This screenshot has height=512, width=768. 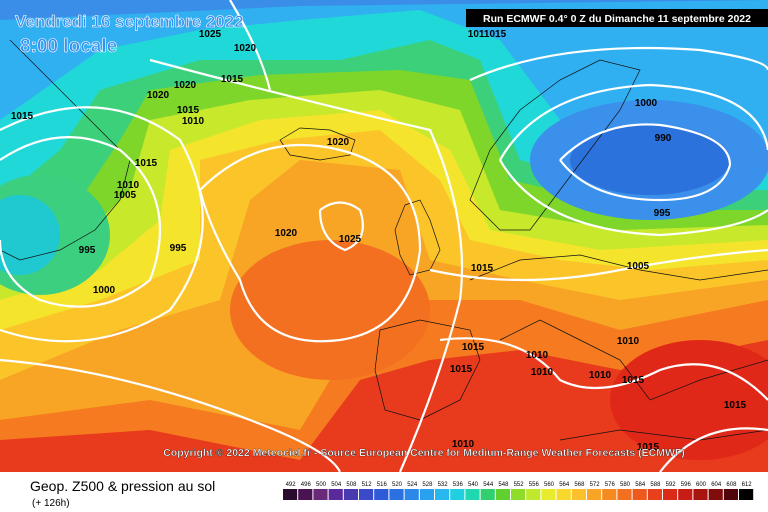 I want to click on isobar-label: 1011015, so click(x=487, y=34).